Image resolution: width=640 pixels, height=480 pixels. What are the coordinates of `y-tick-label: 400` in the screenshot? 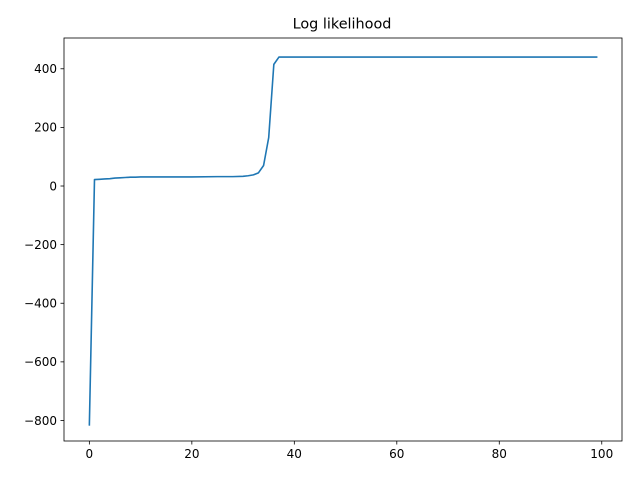 It's located at (45, 69).